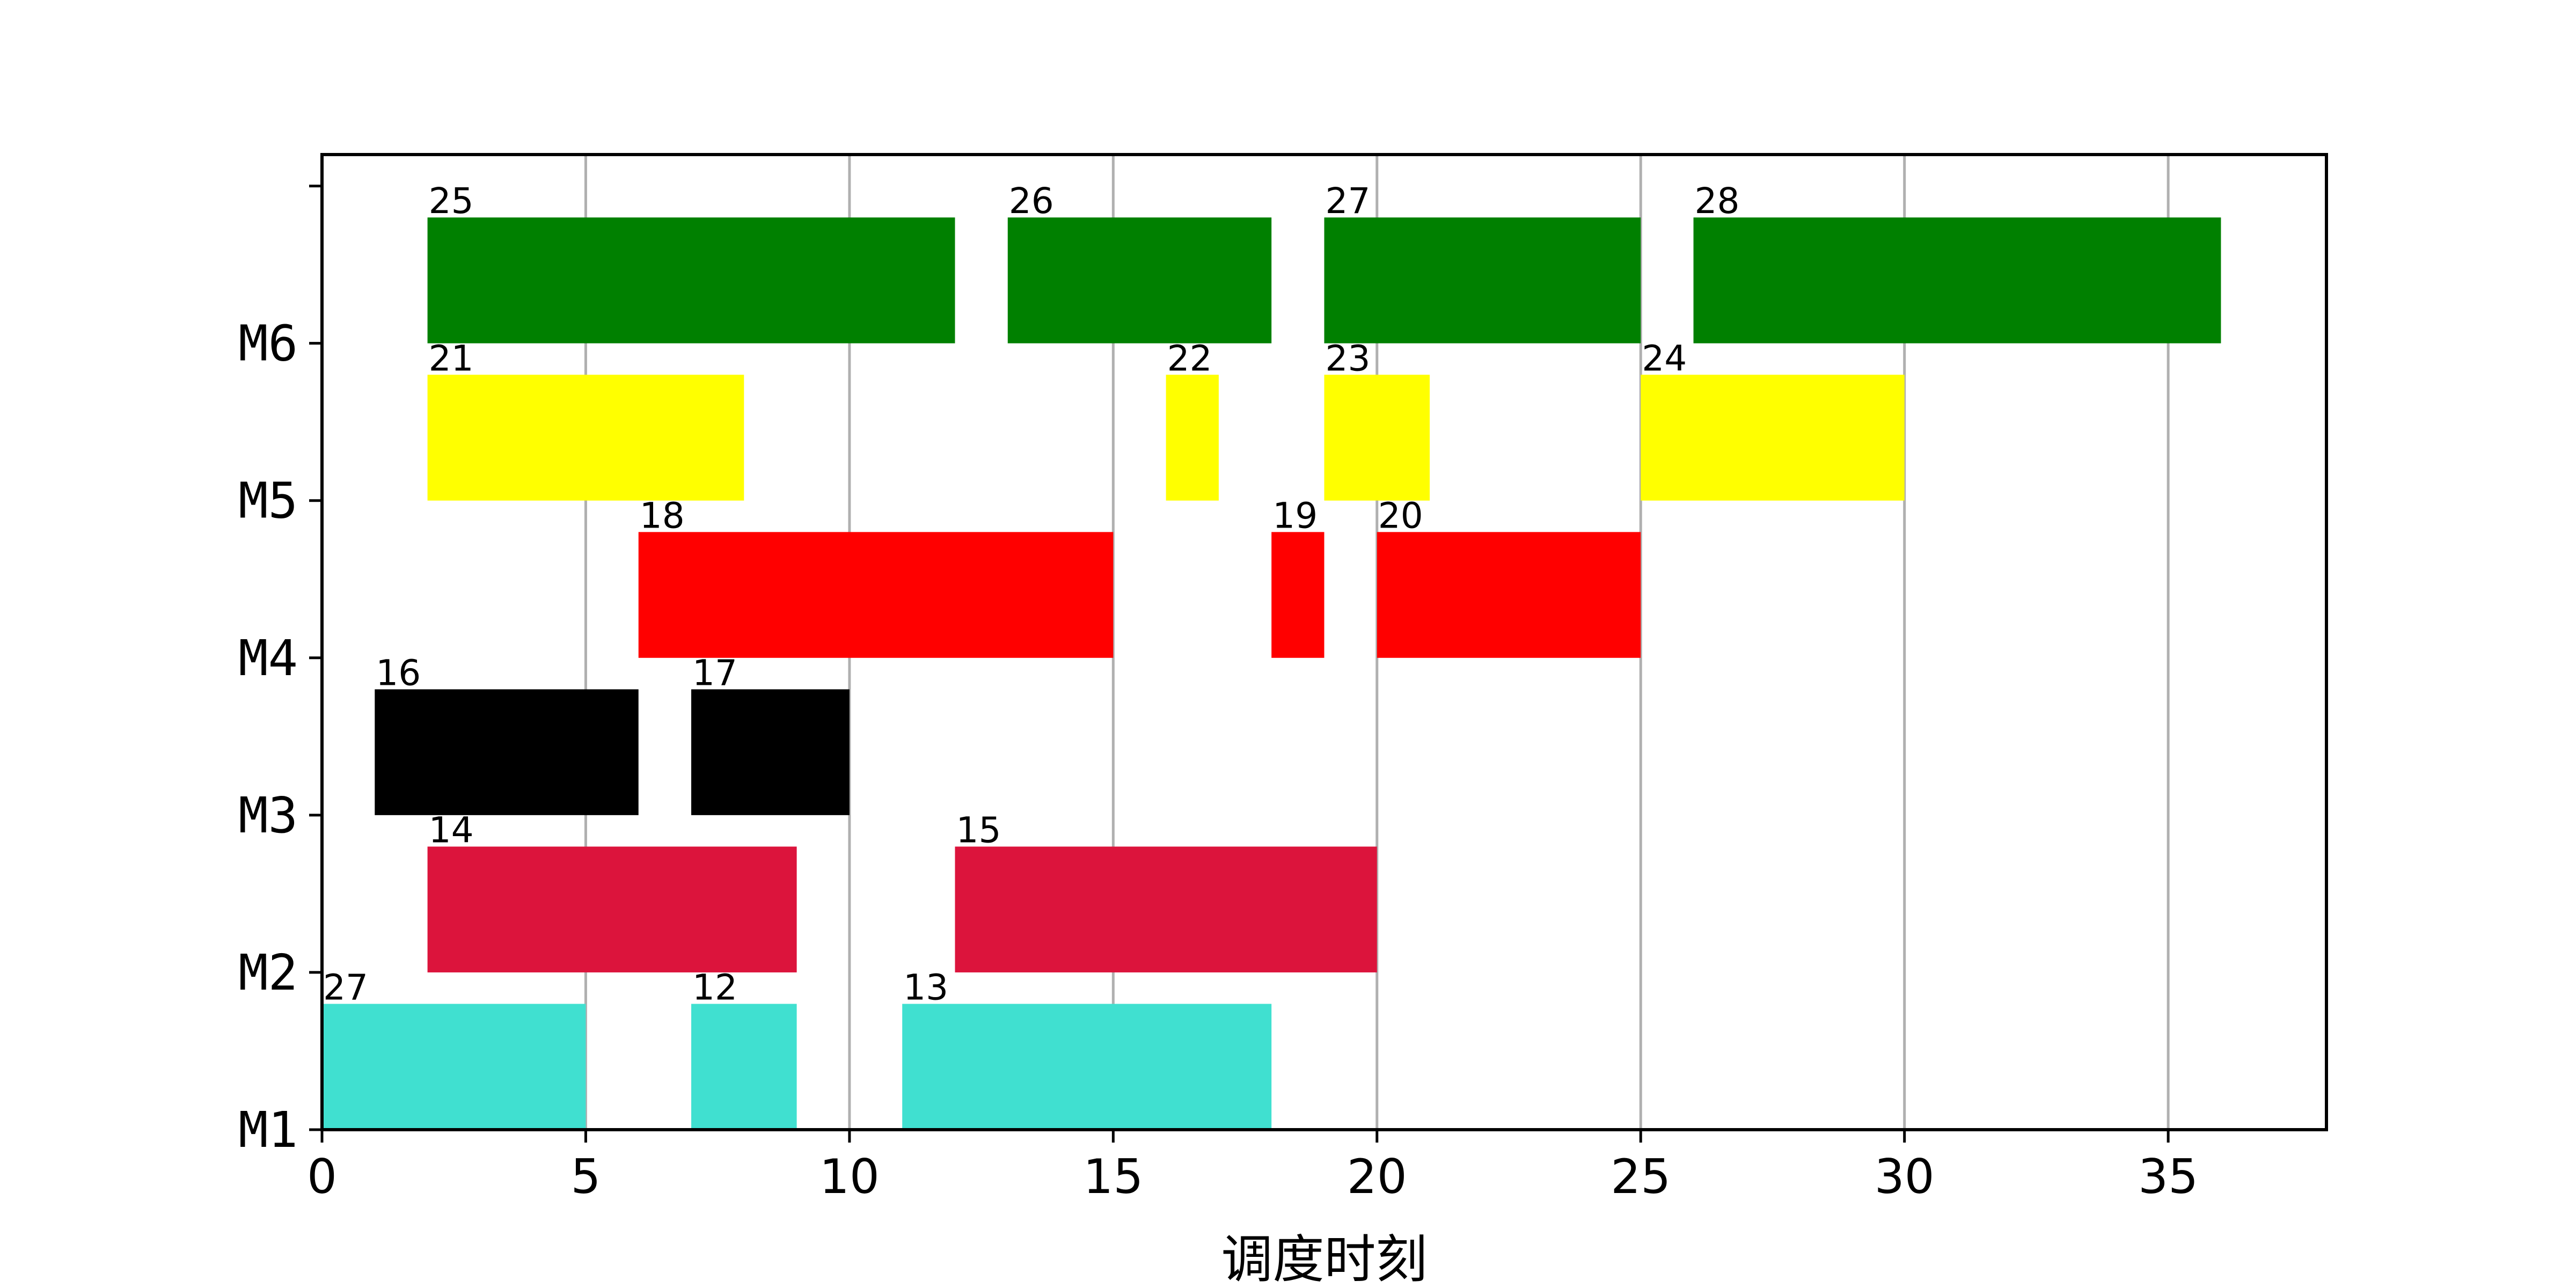 The image size is (2576, 1288). Describe the element at coordinates (451, 201) in the screenshot. I see `task-label: 25` at that location.